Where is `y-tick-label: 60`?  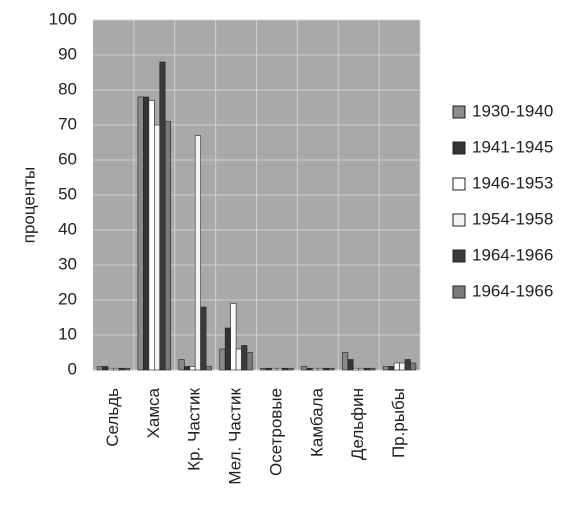
y-tick-label: 60 is located at coordinates (67, 158).